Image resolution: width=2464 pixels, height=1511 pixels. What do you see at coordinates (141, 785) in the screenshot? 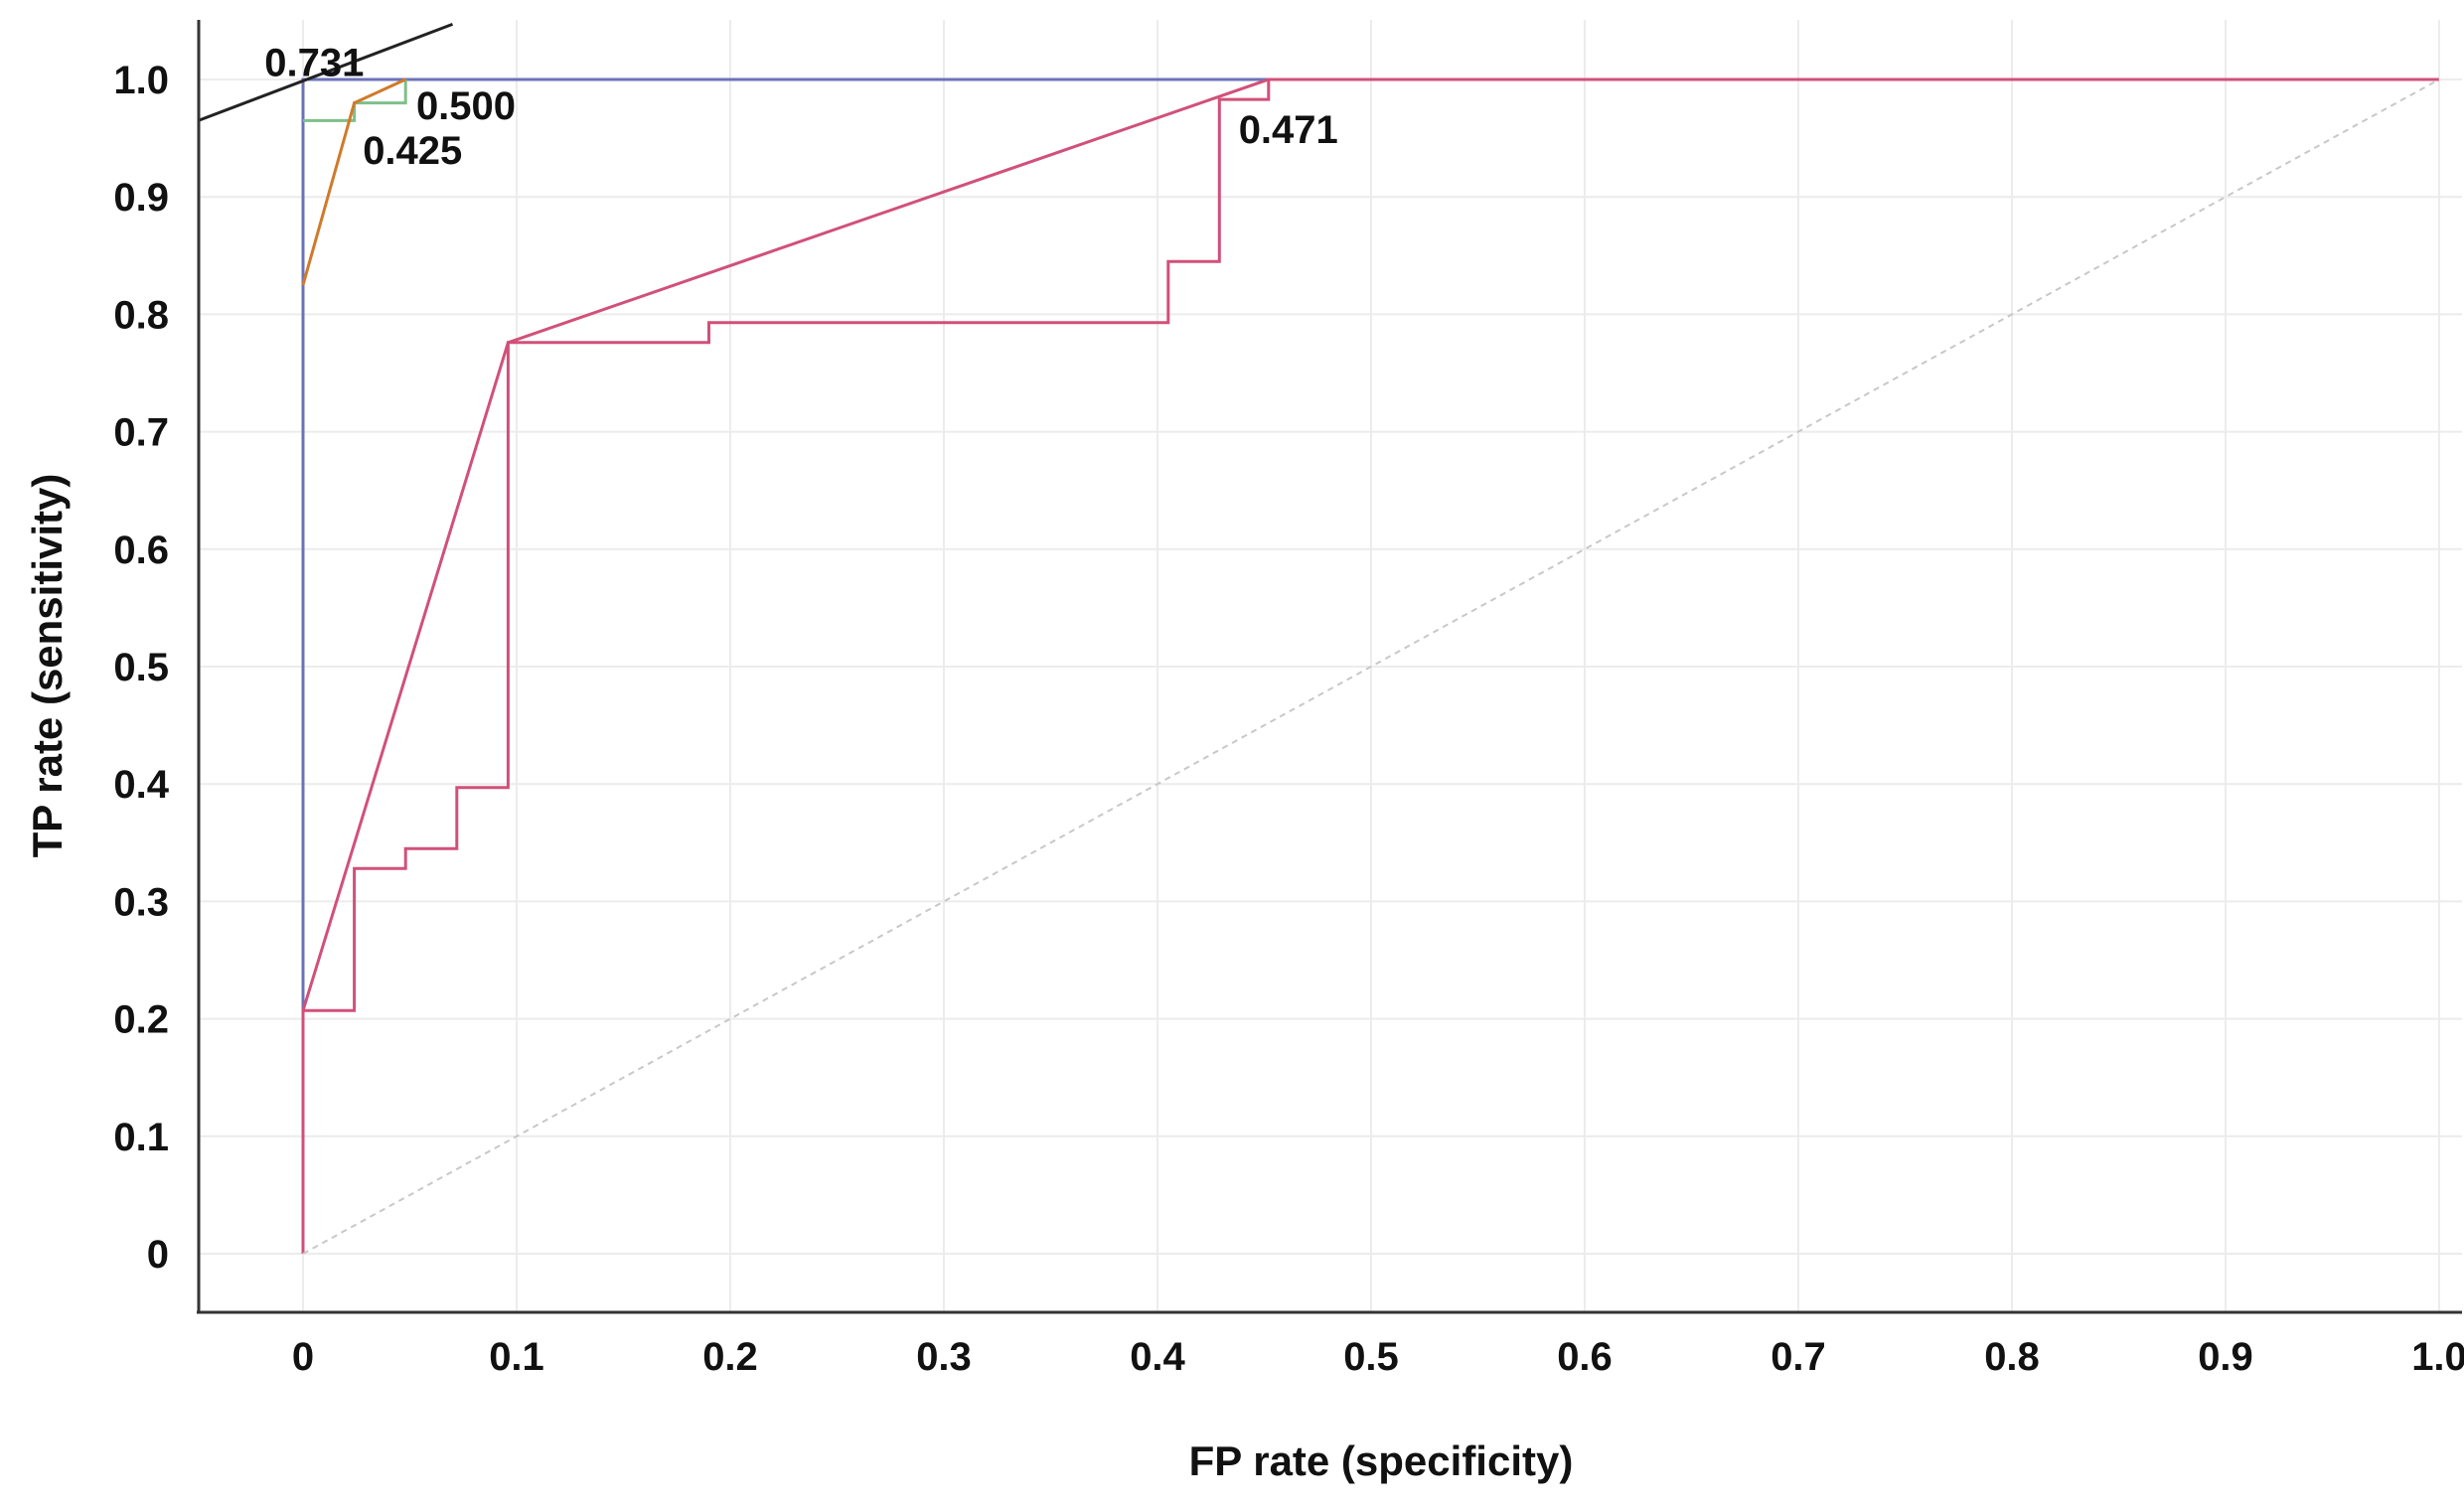
I see `y-tick-label: 0.4` at bounding box center [141, 785].